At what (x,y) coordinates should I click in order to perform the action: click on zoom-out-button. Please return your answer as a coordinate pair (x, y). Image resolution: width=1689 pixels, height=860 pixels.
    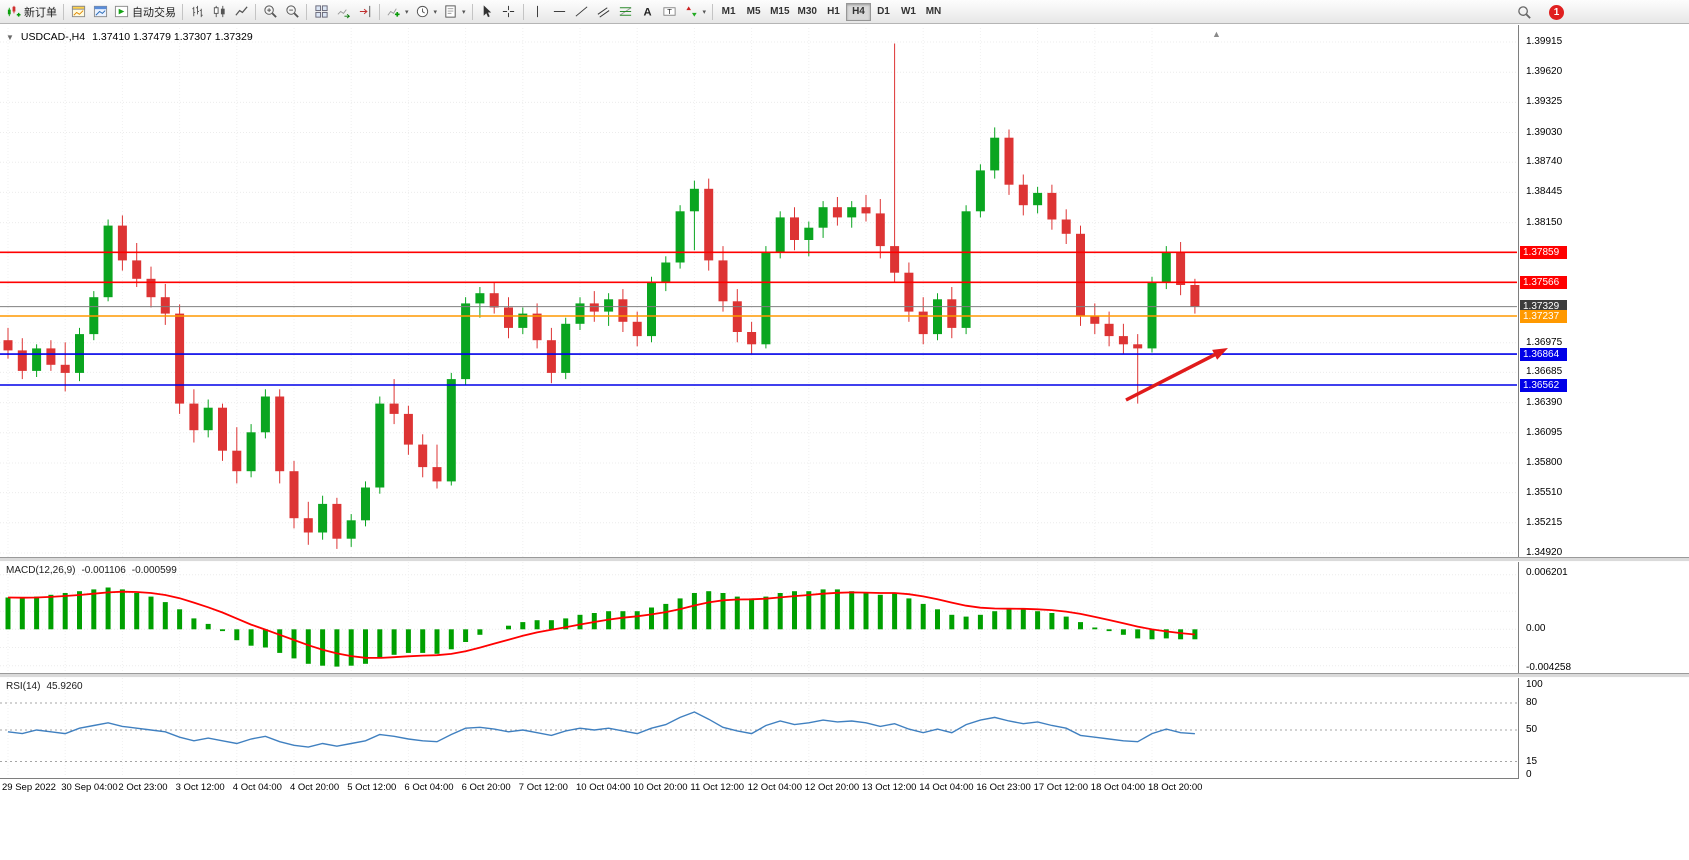
    Looking at the image, I should click on (292, 12).